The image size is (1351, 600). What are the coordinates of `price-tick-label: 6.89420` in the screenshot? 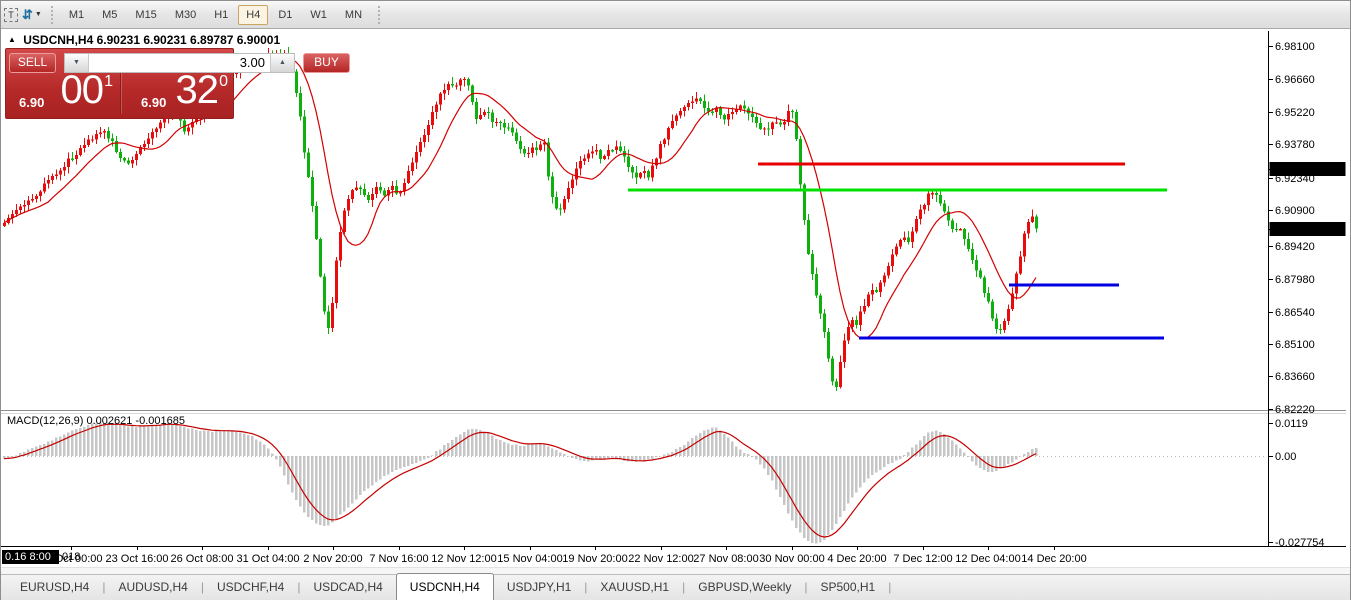 It's located at (1295, 247).